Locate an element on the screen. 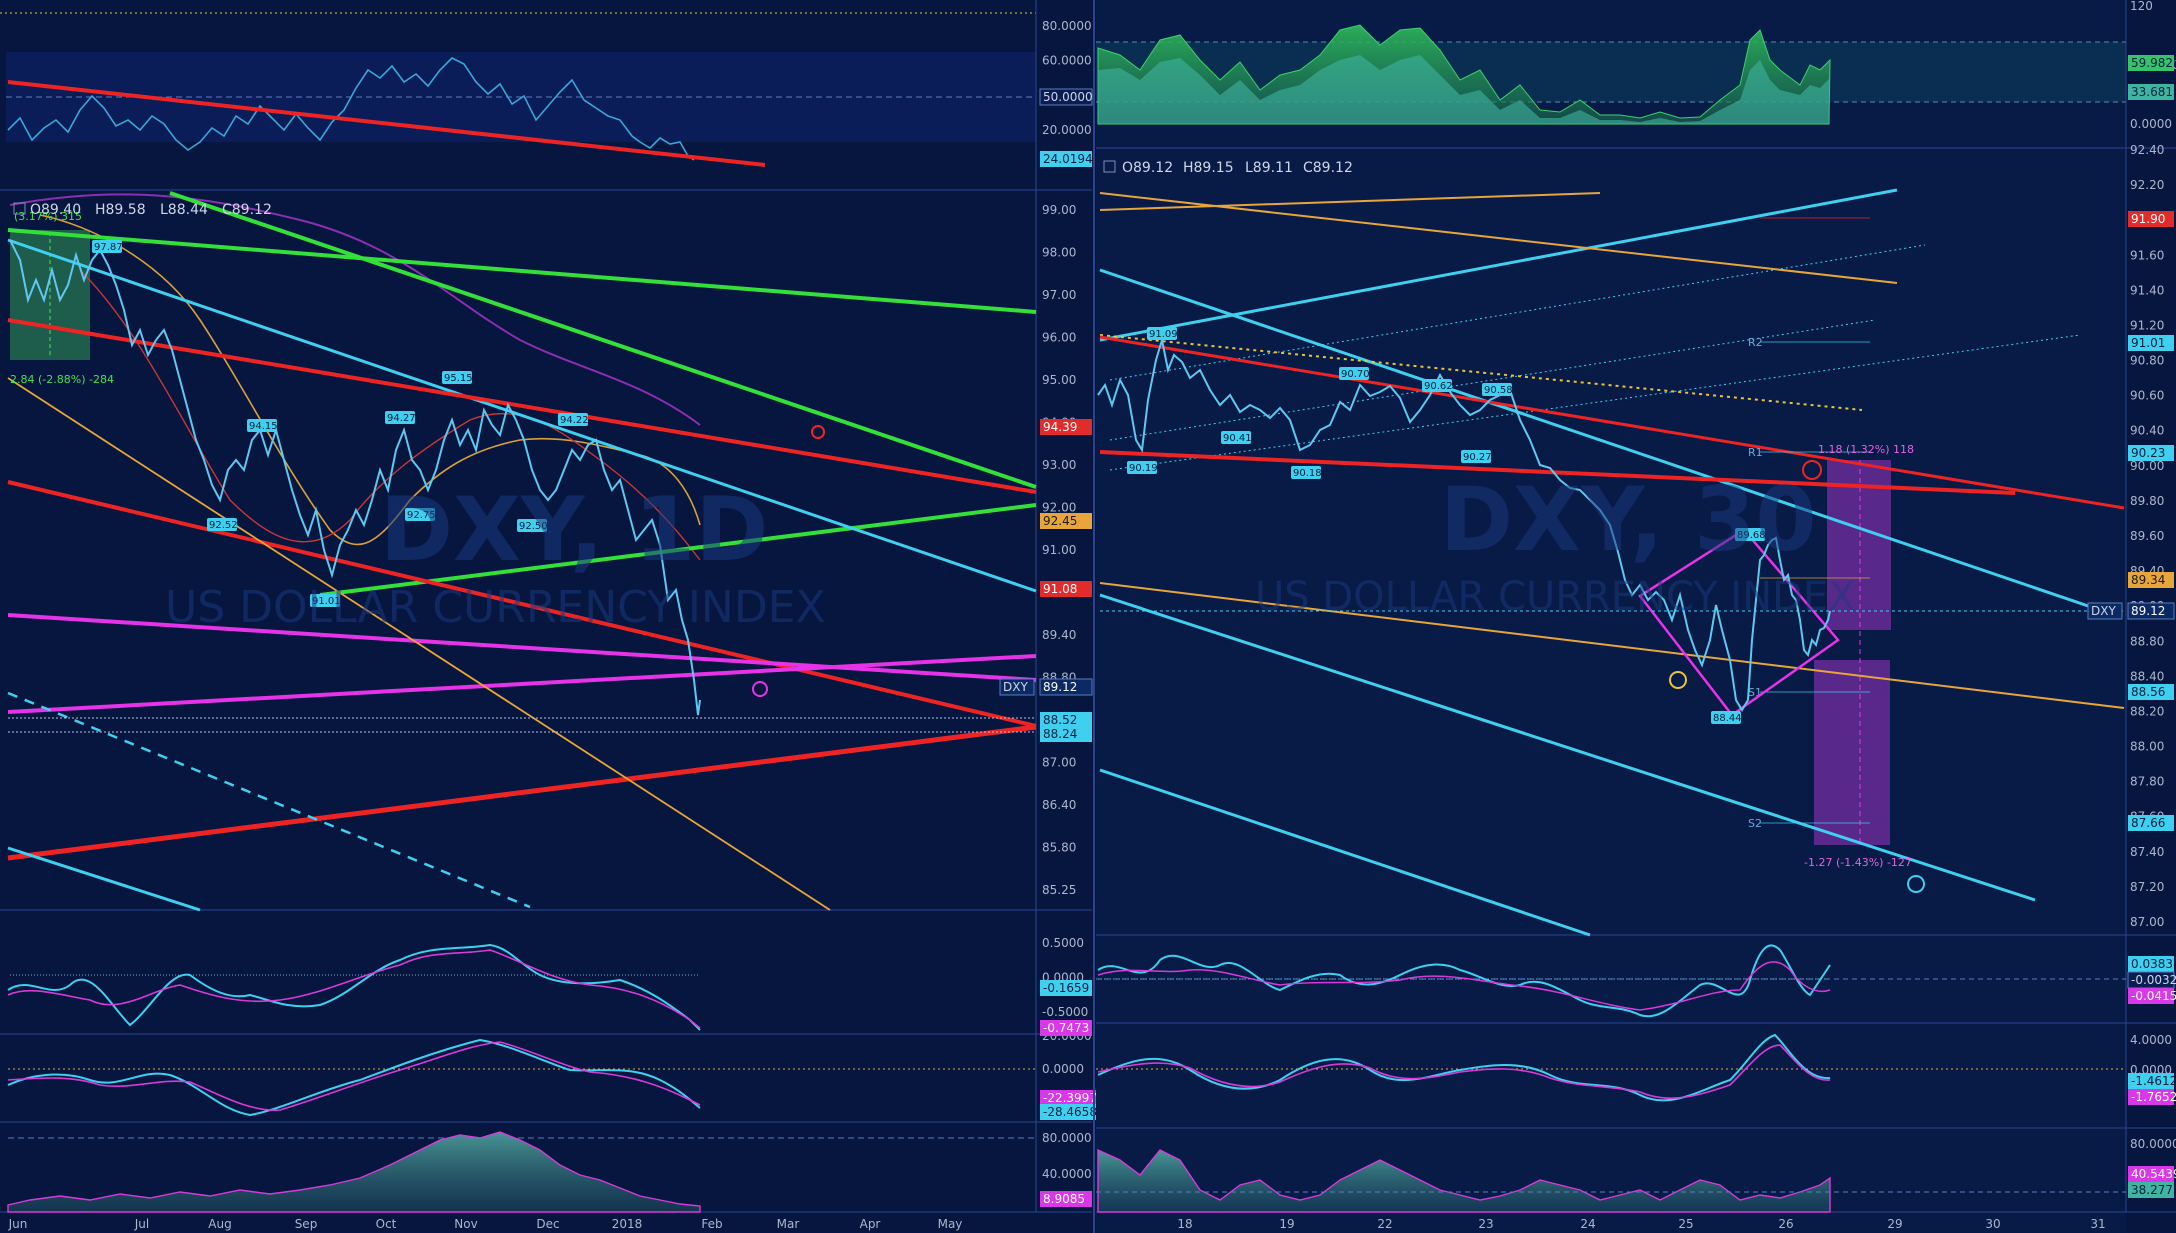 This screenshot has width=2176, height=1233. axis-badge-text: 87.66 is located at coordinates (2148, 823).